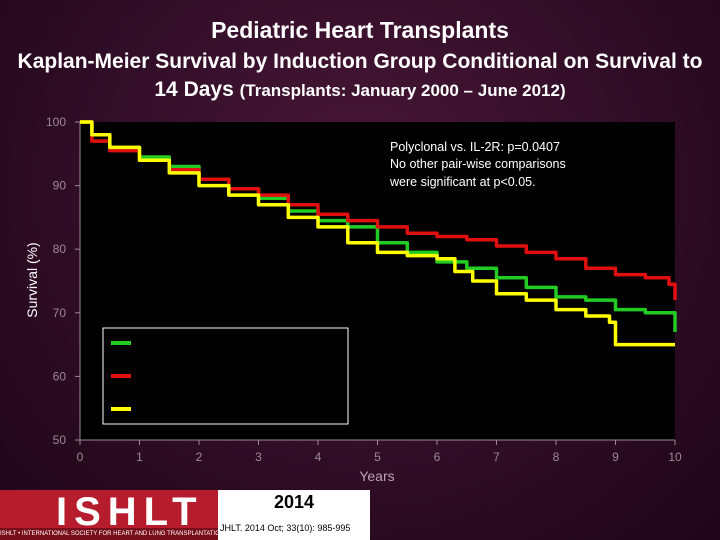 This screenshot has height=540, width=720. What do you see at coordinates (225, 376) in the screenshot?
I see `legend-box` at bounding box center [225, 376].